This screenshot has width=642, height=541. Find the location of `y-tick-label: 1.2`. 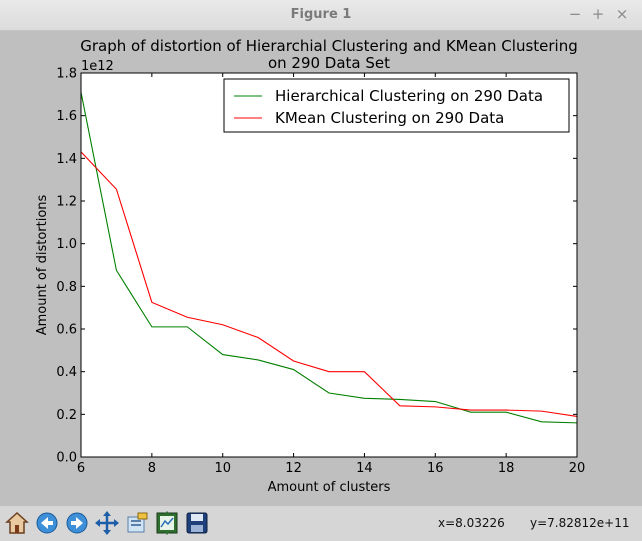

y-tick-label: 1.2 is located at coordinates (66, 202).